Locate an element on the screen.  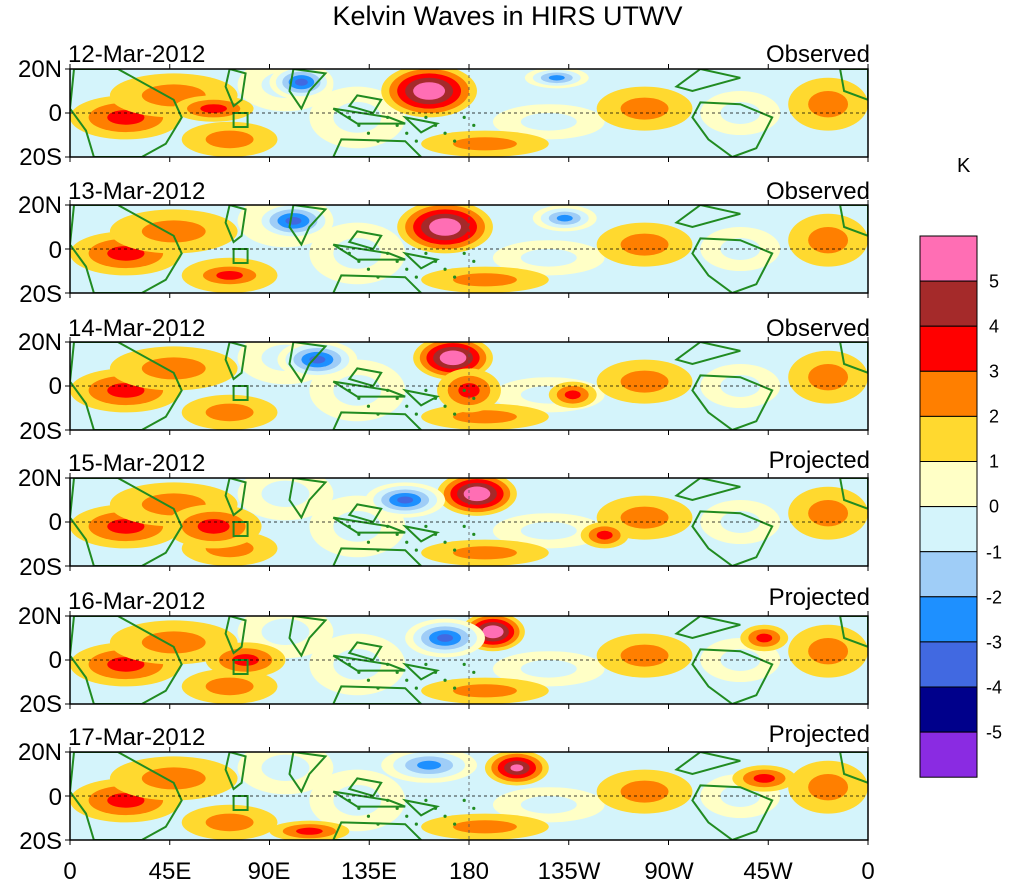
colorbar-label: -4 is located at coordinates (994, 687).